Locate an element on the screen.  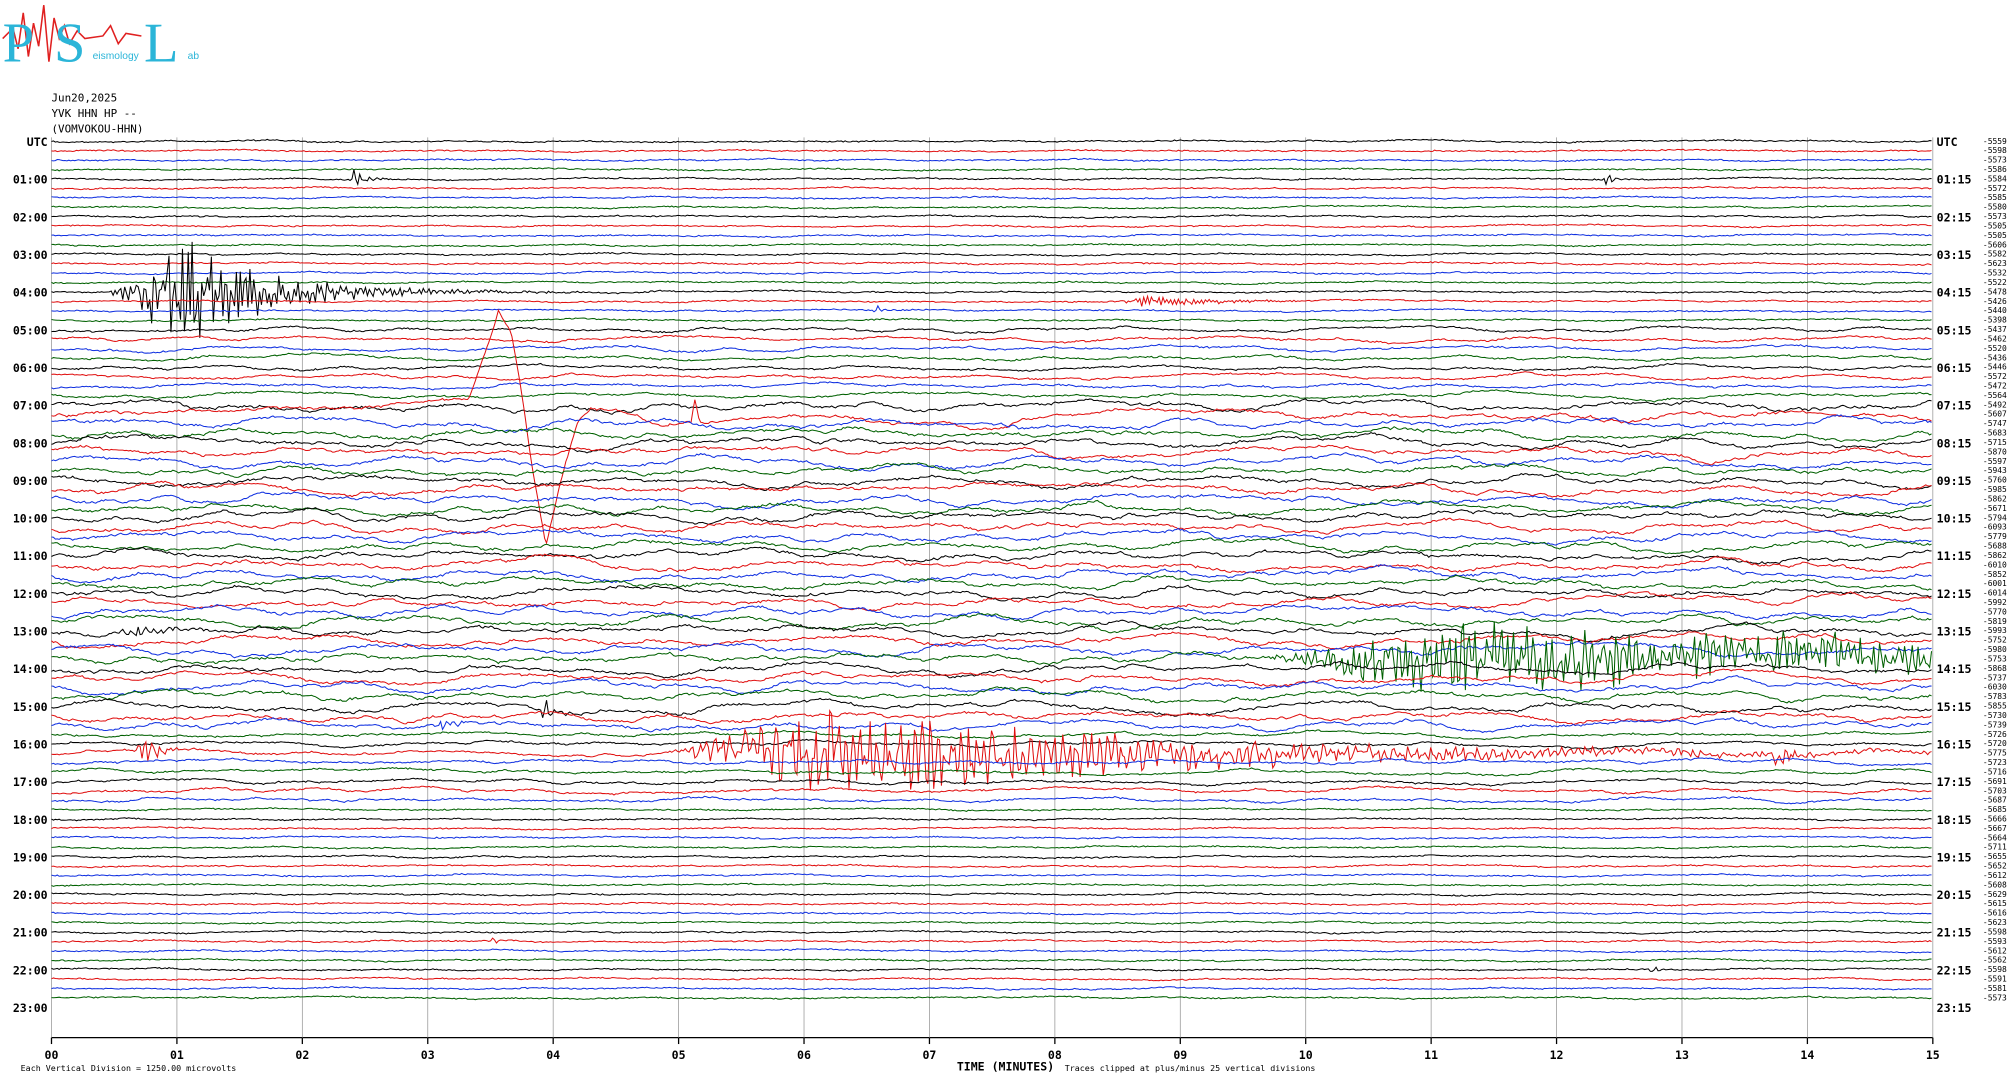
left-time-label: 11:00 is located at coordinates (30, 556).